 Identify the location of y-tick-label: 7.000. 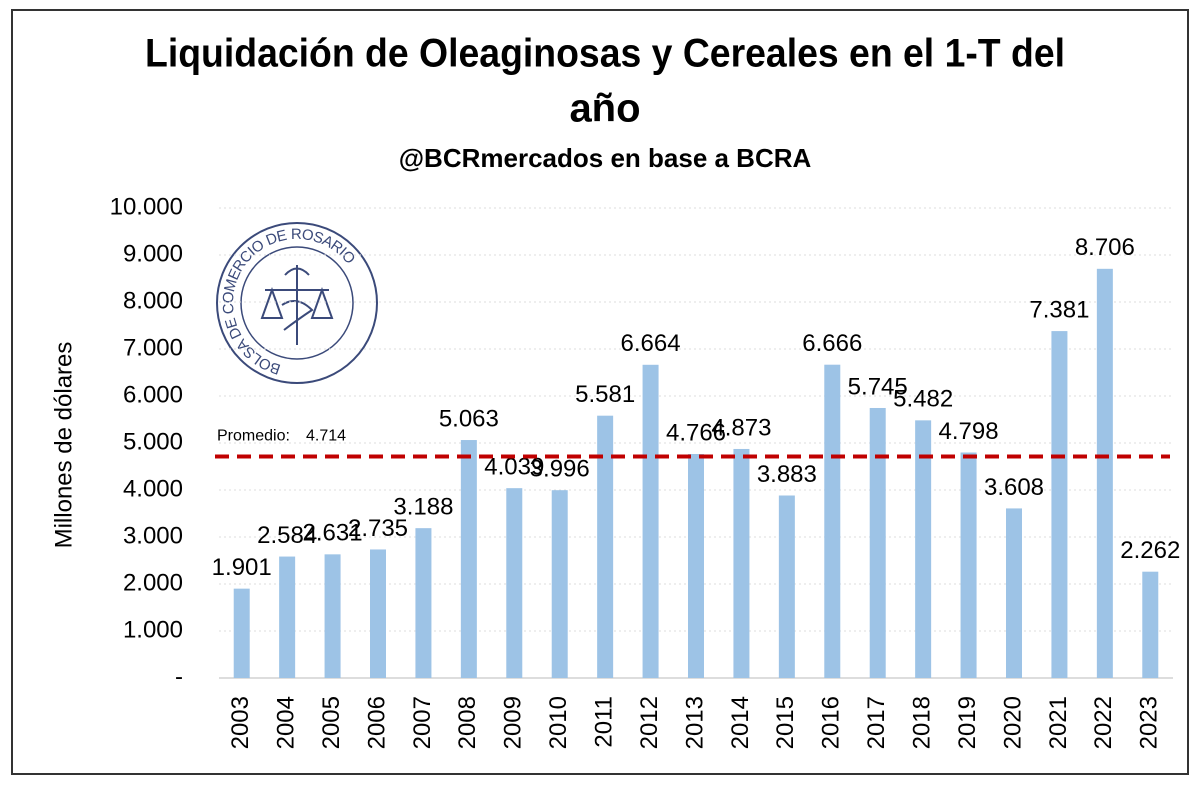
(153, 347).